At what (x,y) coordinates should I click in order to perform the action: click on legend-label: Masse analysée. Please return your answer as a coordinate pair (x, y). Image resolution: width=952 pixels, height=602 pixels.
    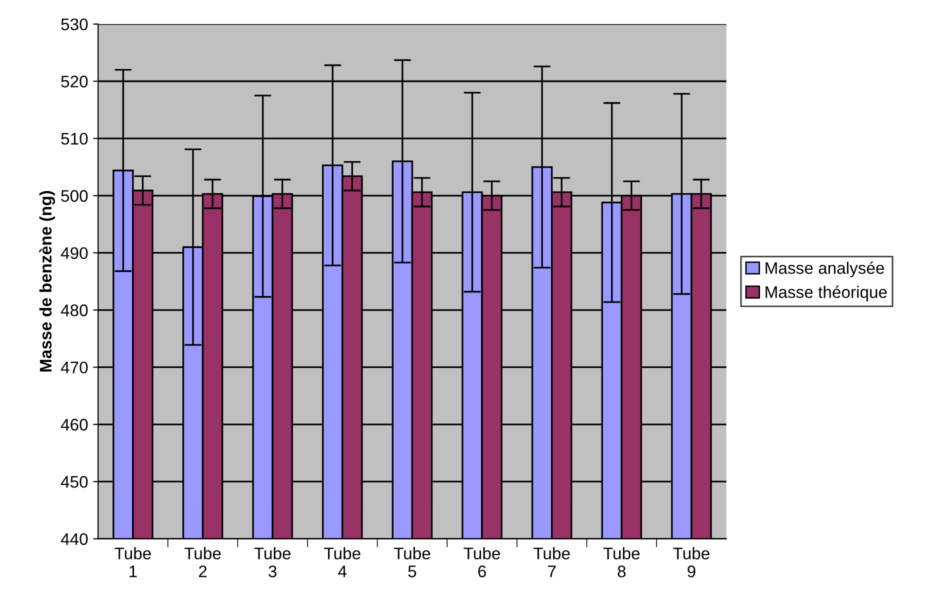
    Looking at the image, I should click on (825, 270).